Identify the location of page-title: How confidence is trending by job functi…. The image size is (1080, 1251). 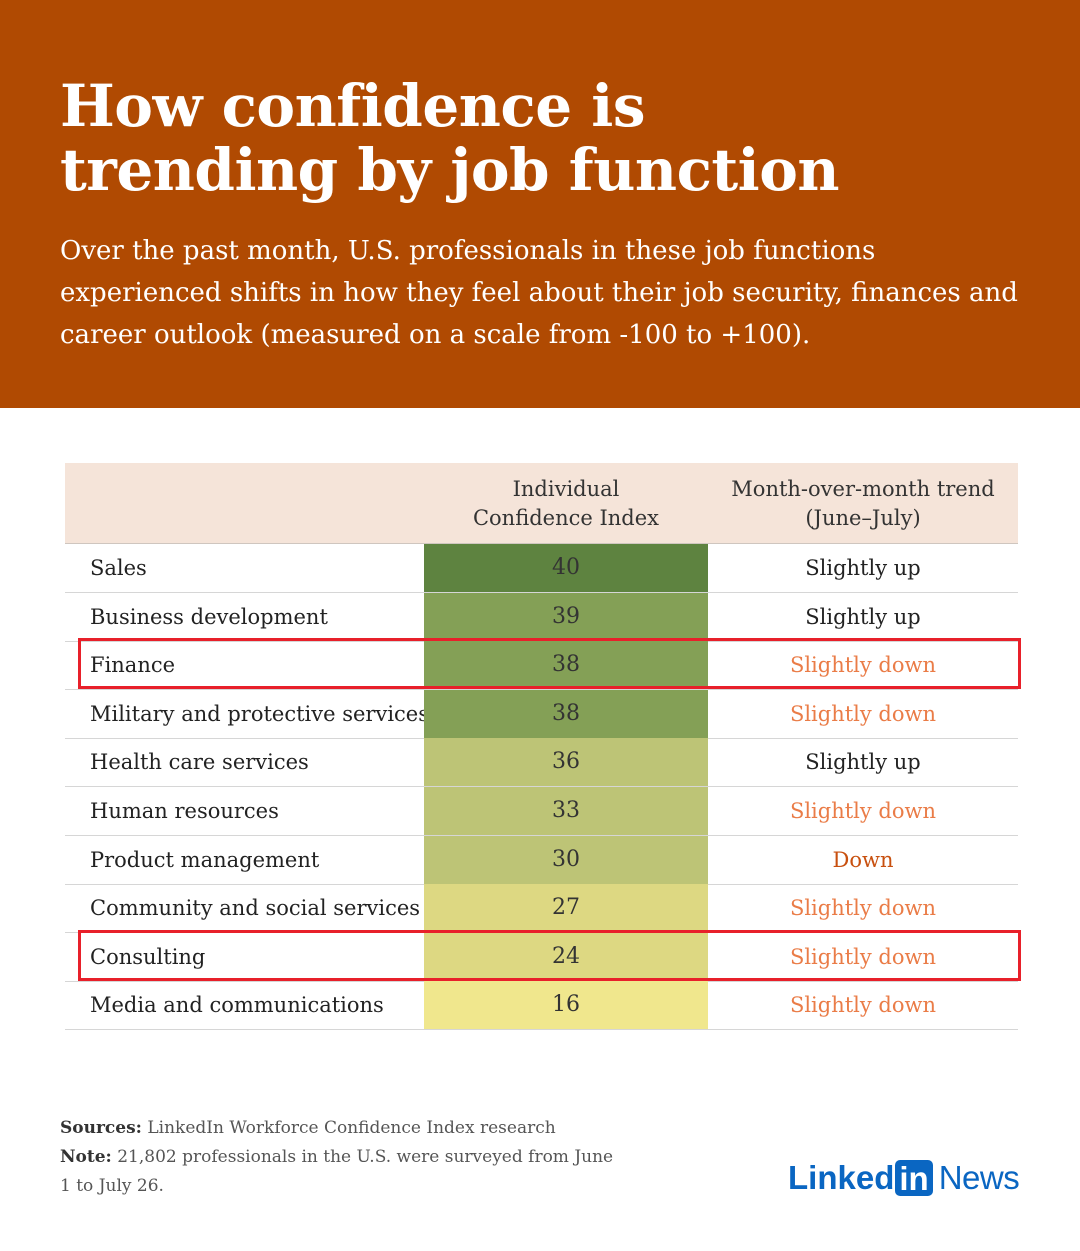
(450, 138).